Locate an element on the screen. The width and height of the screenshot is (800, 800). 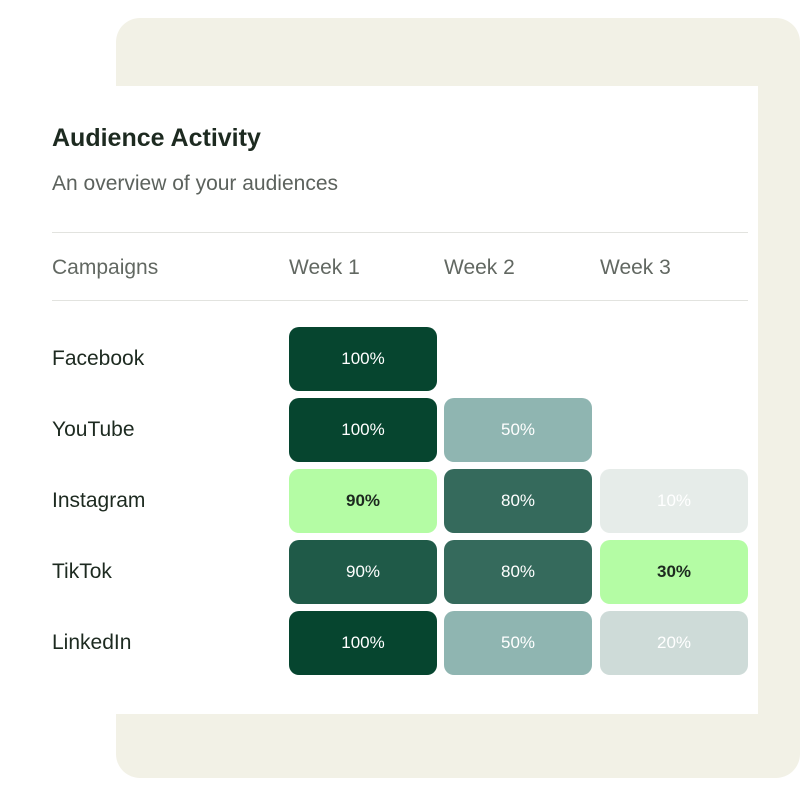
page-subtitle: An overview of your audiences is located at coordinates (195, 183).